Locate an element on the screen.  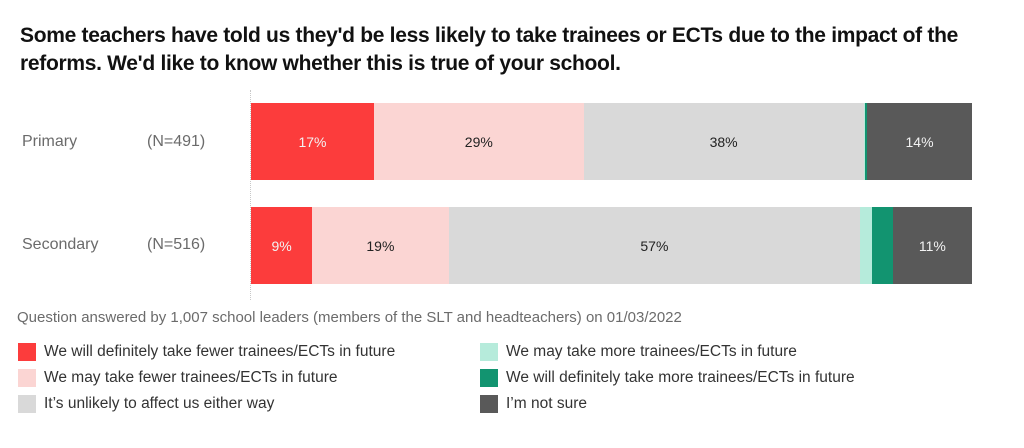
legend-item-unlikely: It’s unlikely to affect us either way is located at coordinates (146, 404).